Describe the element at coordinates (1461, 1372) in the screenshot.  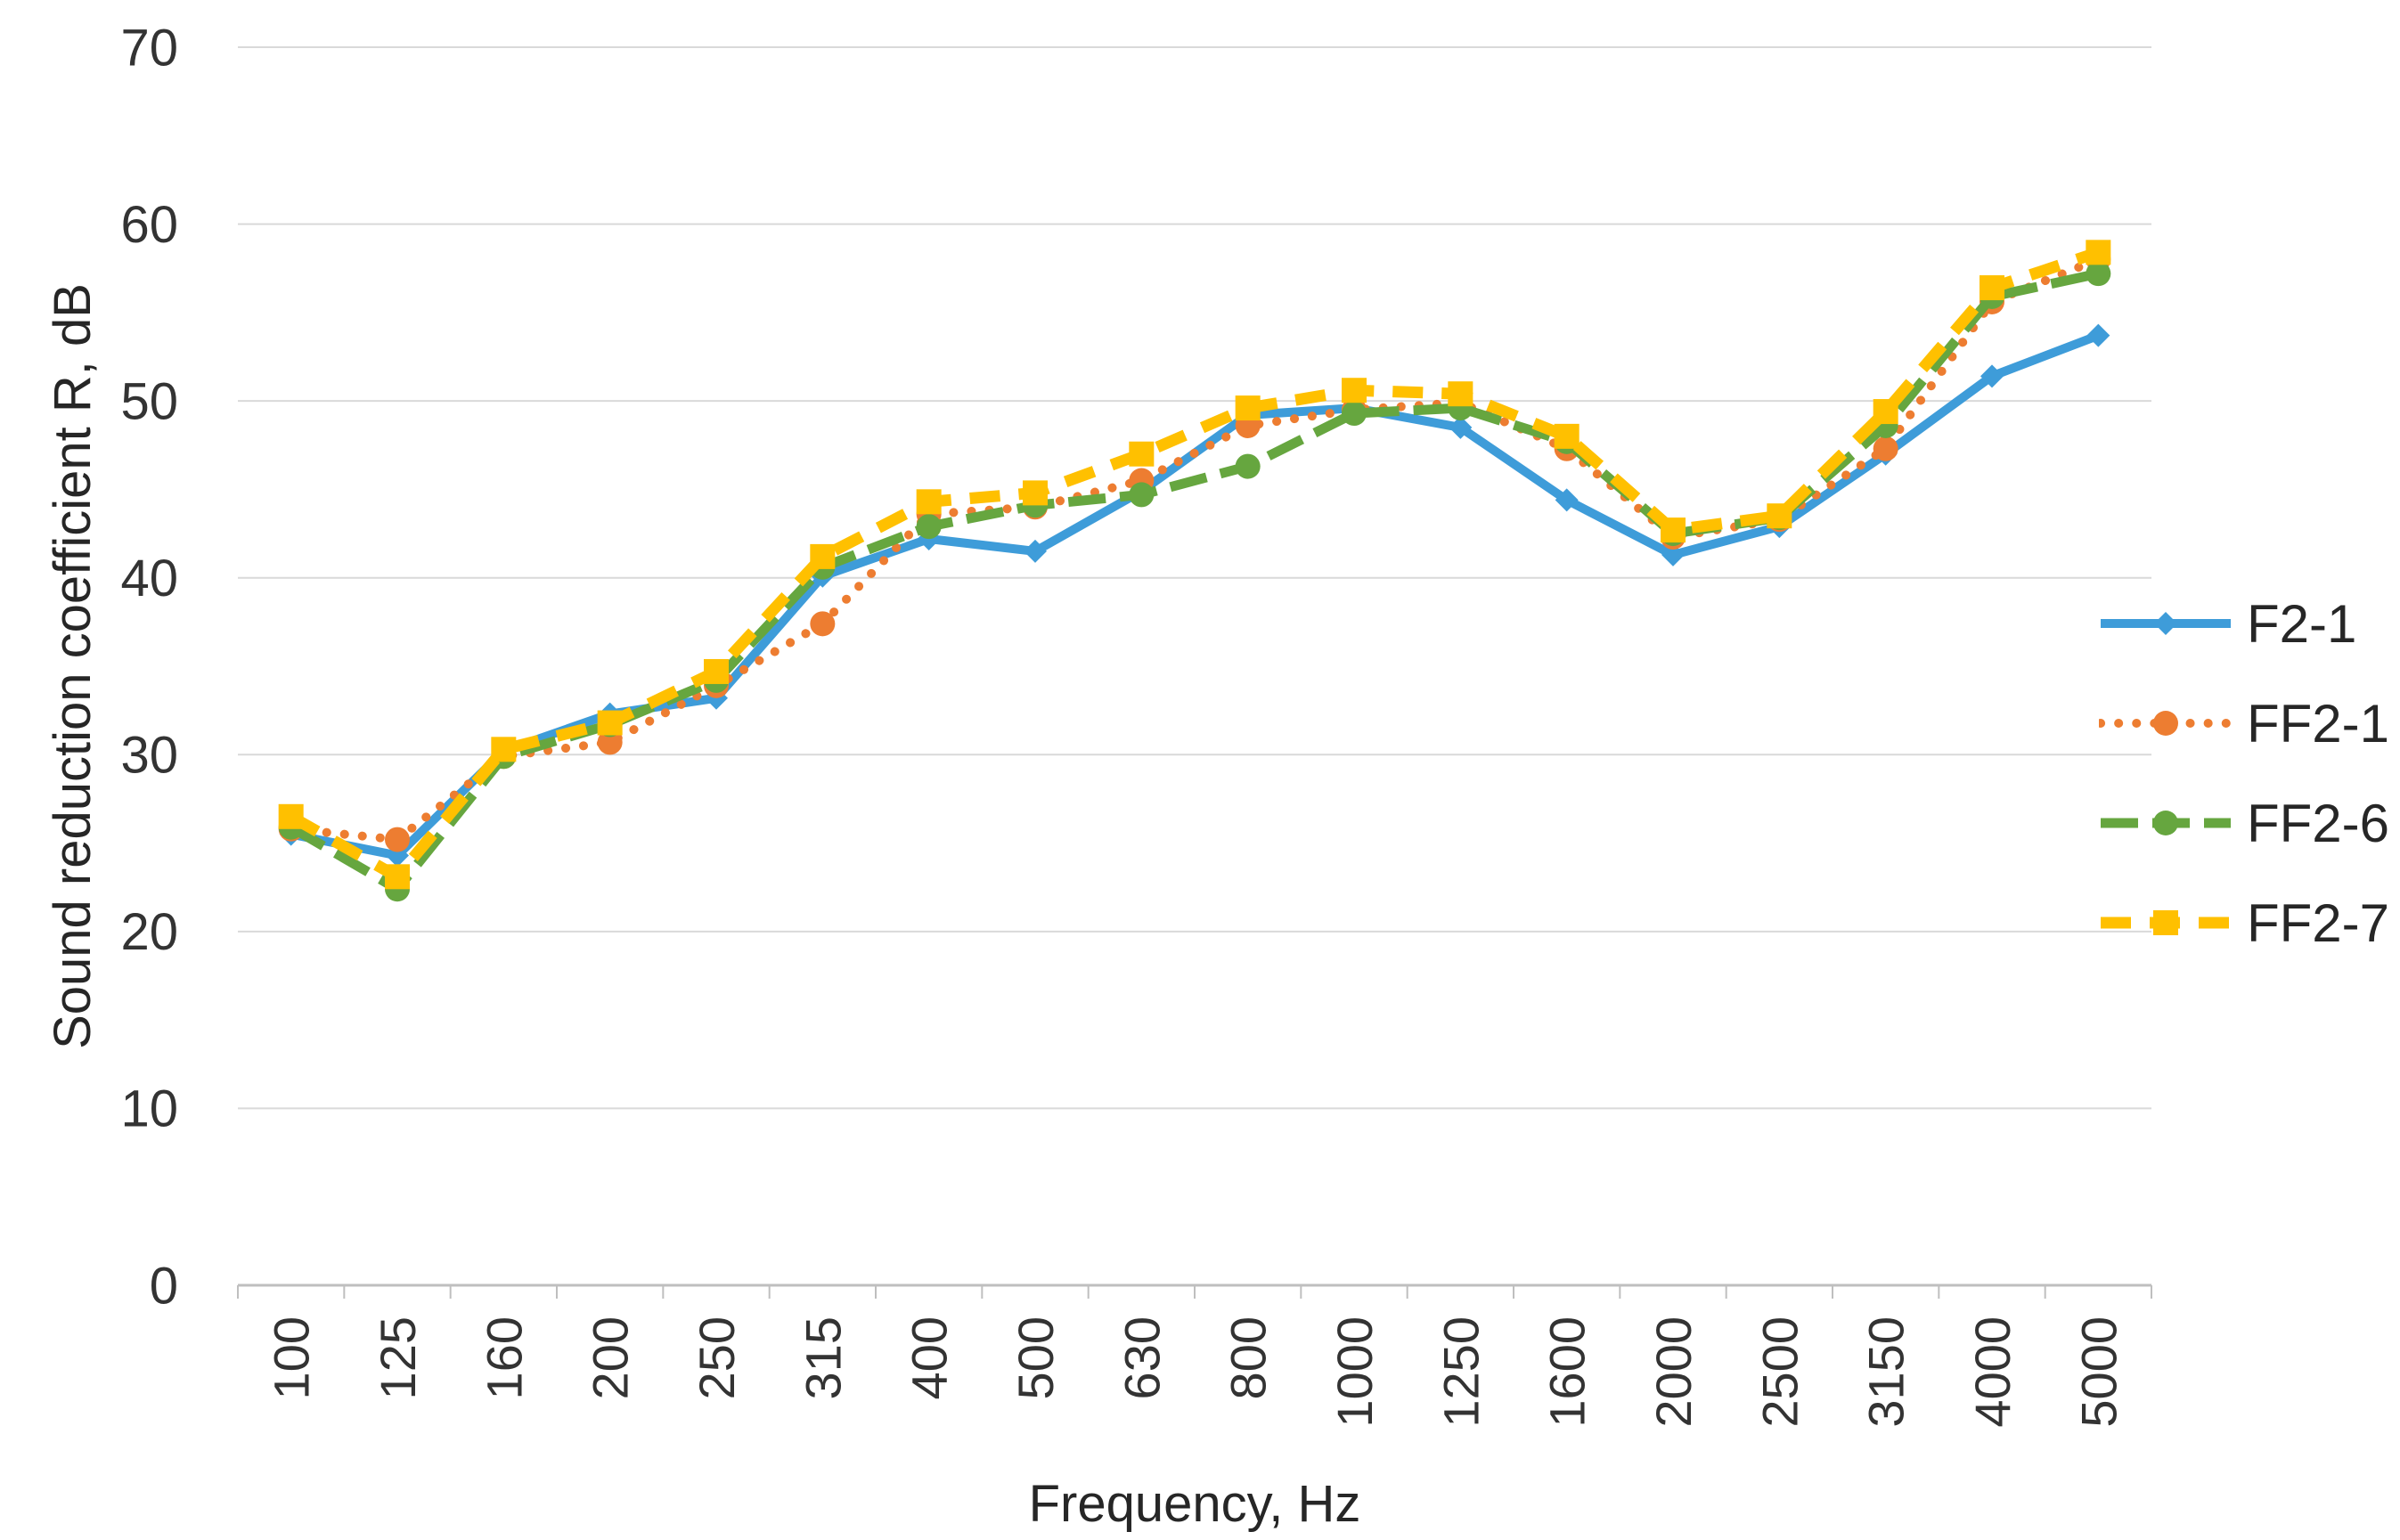
I see `x-tick-label: 1250` at that location.